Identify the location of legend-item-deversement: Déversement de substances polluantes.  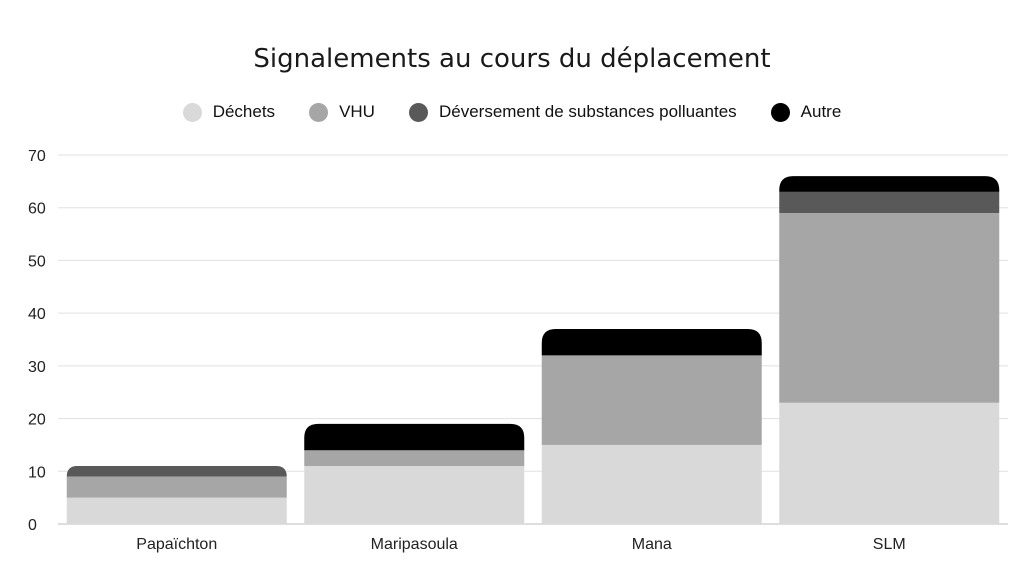
(572, 112).